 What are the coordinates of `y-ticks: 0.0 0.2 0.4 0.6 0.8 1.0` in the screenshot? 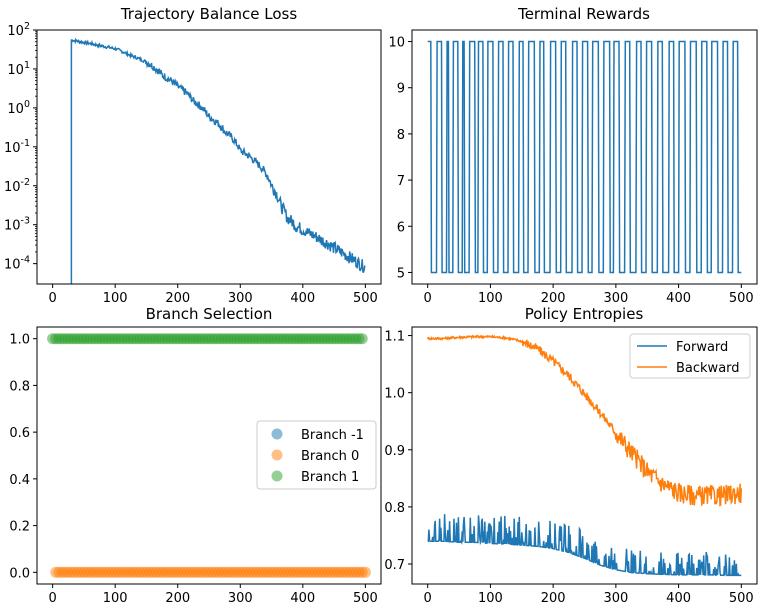 It's located at (23, 457).